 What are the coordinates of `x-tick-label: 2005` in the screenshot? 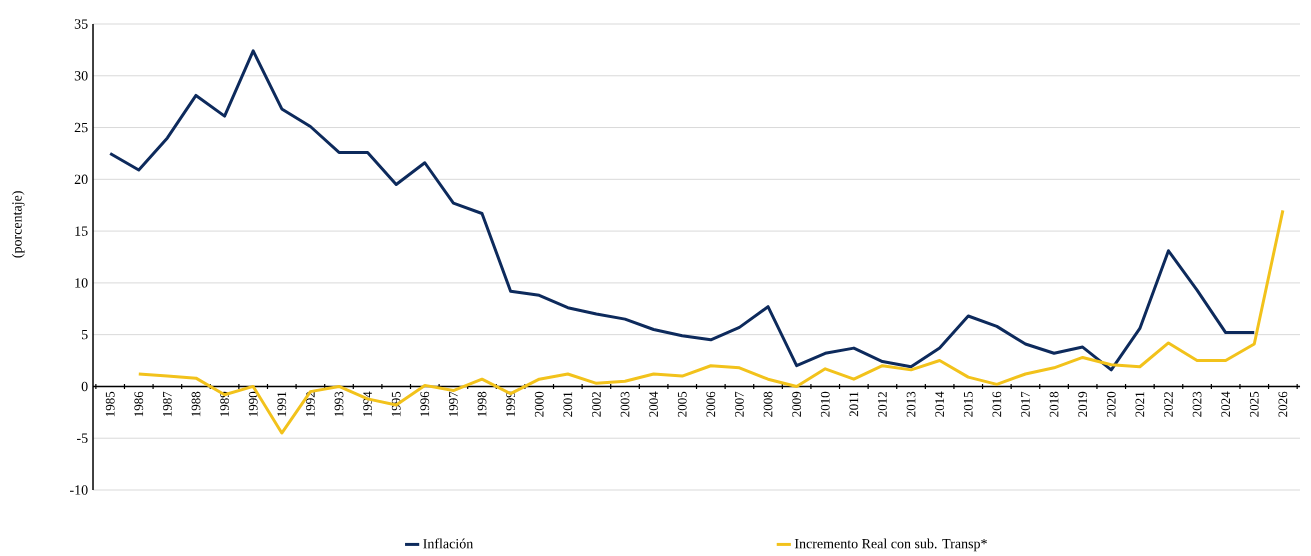 It's located at (682, 404).